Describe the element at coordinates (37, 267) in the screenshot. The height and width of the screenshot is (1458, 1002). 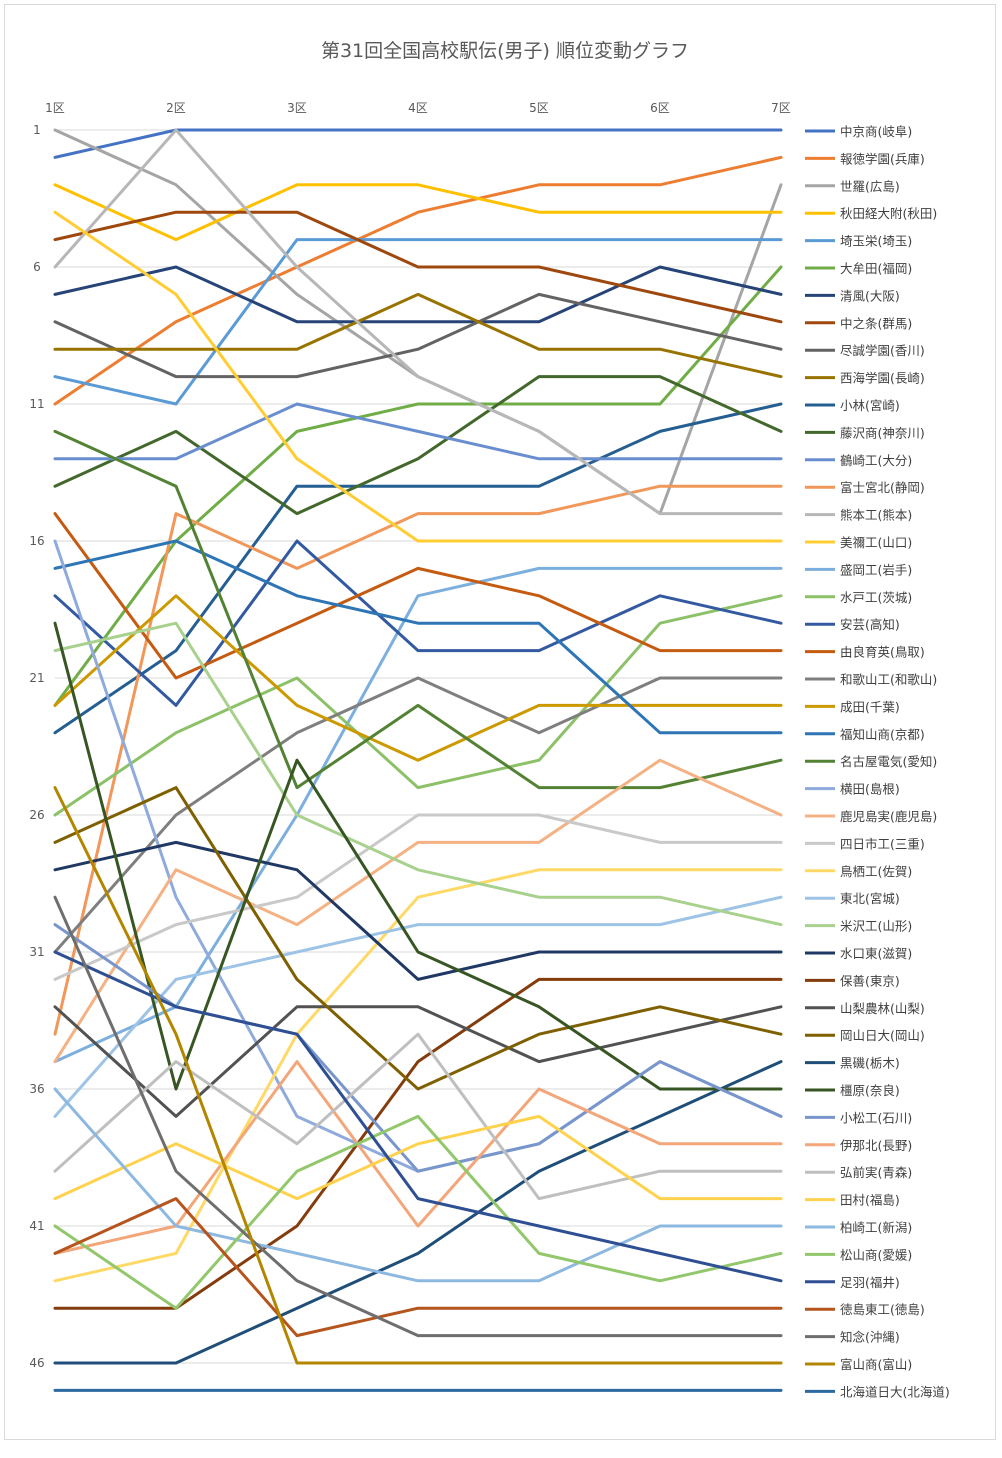
I see `y-tick-label: 6` at that location.